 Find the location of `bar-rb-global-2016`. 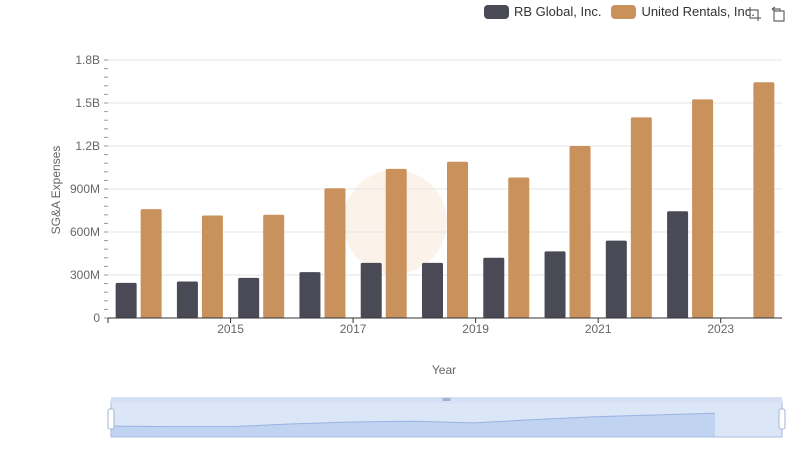

bar-rb-global-2016 is located at coordinates (249, 297).